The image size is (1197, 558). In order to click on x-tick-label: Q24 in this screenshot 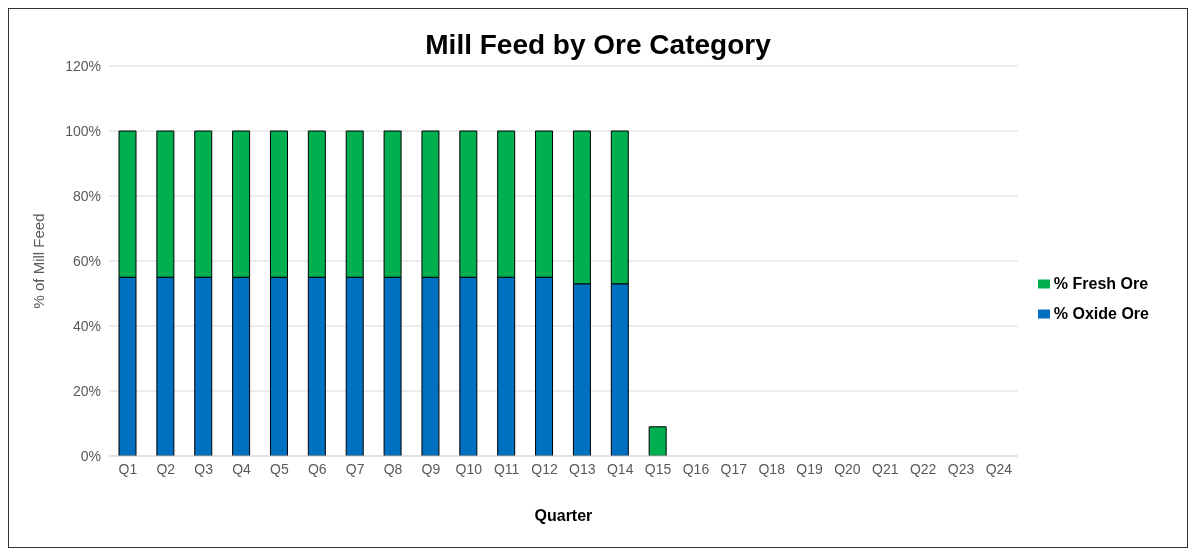, I will do `click(999, 468)`.